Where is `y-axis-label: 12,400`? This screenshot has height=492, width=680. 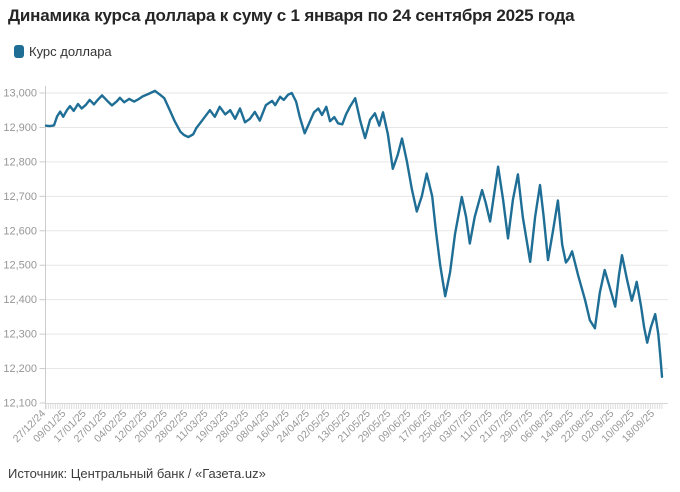 y-axis-label: 12,400 is located at coordinates (20, 300).